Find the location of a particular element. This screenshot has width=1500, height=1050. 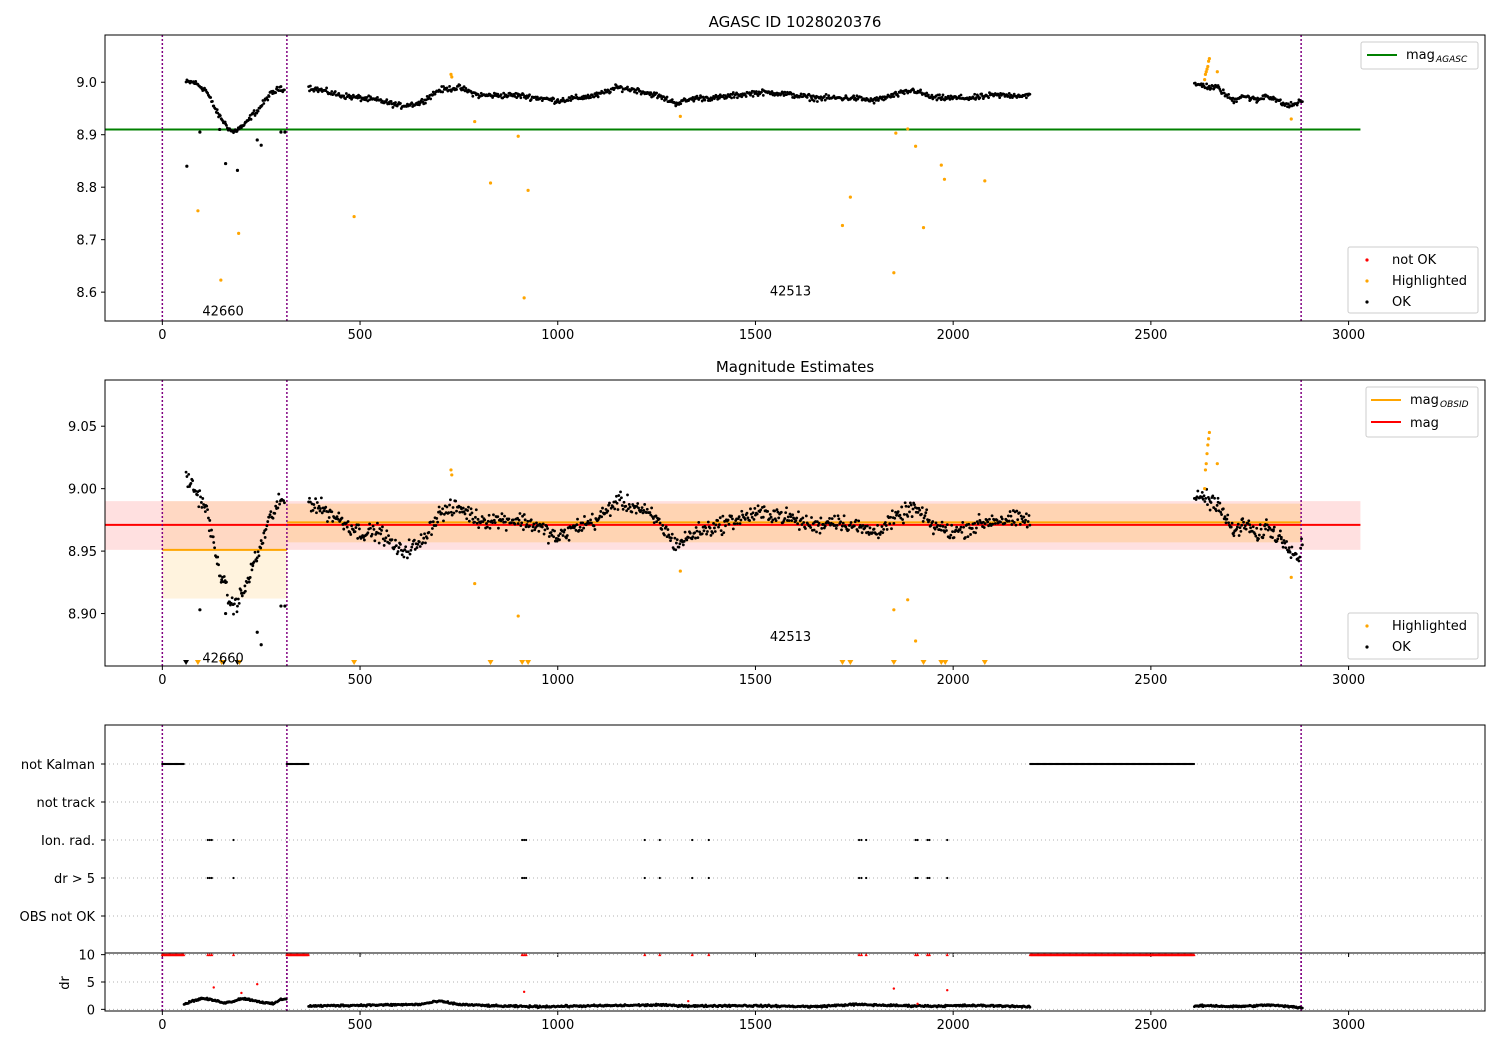

y-tick-label: 8.7 is located at coordinates (86, 241).